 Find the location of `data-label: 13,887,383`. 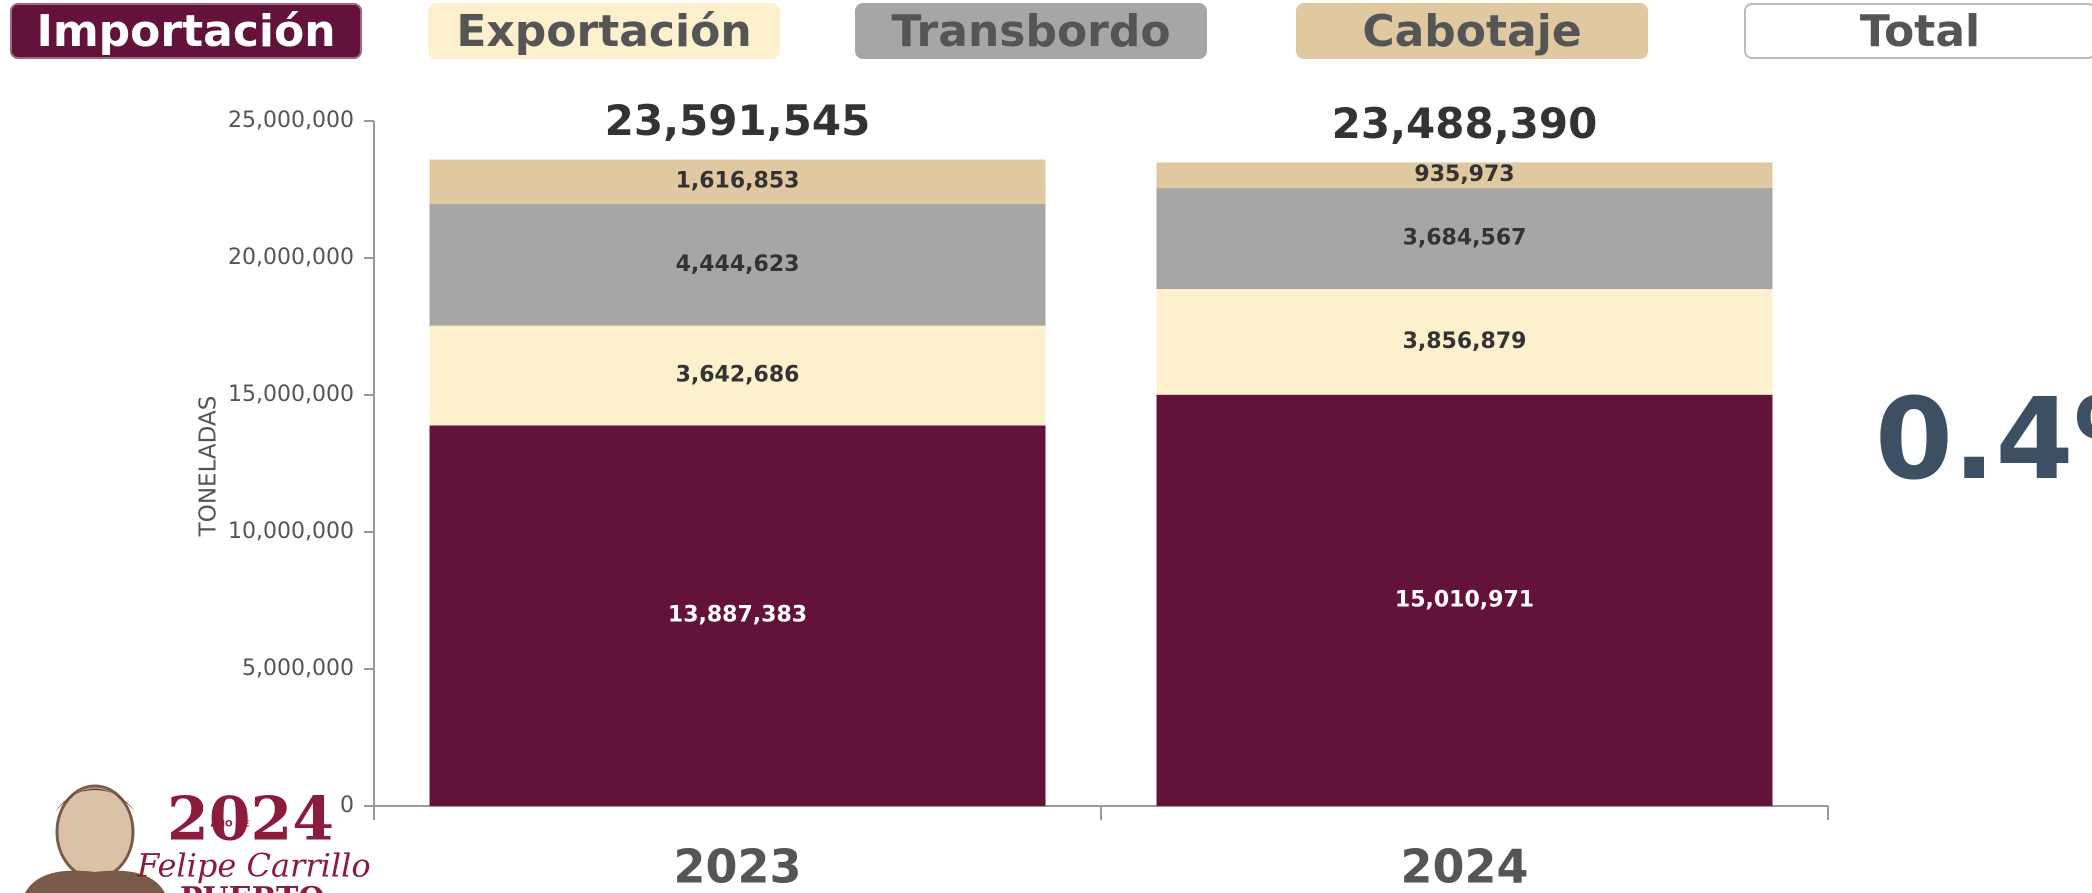

data-label: 13,887,383 is located at coordinates (737, 615).